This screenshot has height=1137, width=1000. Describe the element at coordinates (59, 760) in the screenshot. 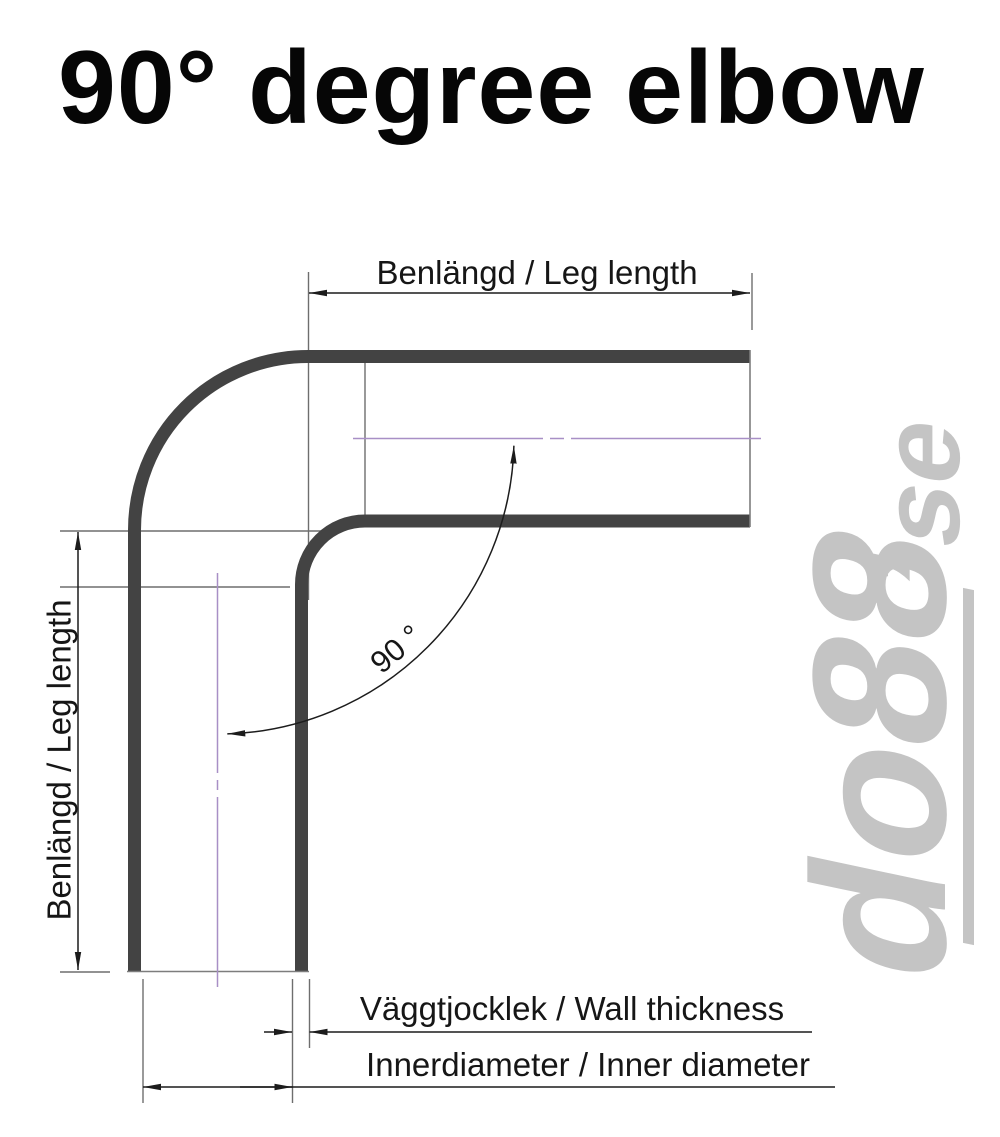

I see `leg-length-left-label: Benlängd / Leg length` at that location.